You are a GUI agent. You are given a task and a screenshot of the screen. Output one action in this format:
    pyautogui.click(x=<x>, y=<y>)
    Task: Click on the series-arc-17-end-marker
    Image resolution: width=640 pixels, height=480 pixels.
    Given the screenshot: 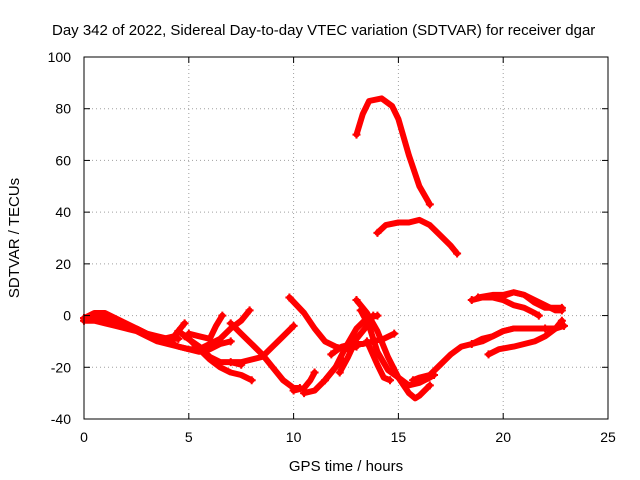 What is the action you would take?
    pyautogui.click(x=457, y=253)
    